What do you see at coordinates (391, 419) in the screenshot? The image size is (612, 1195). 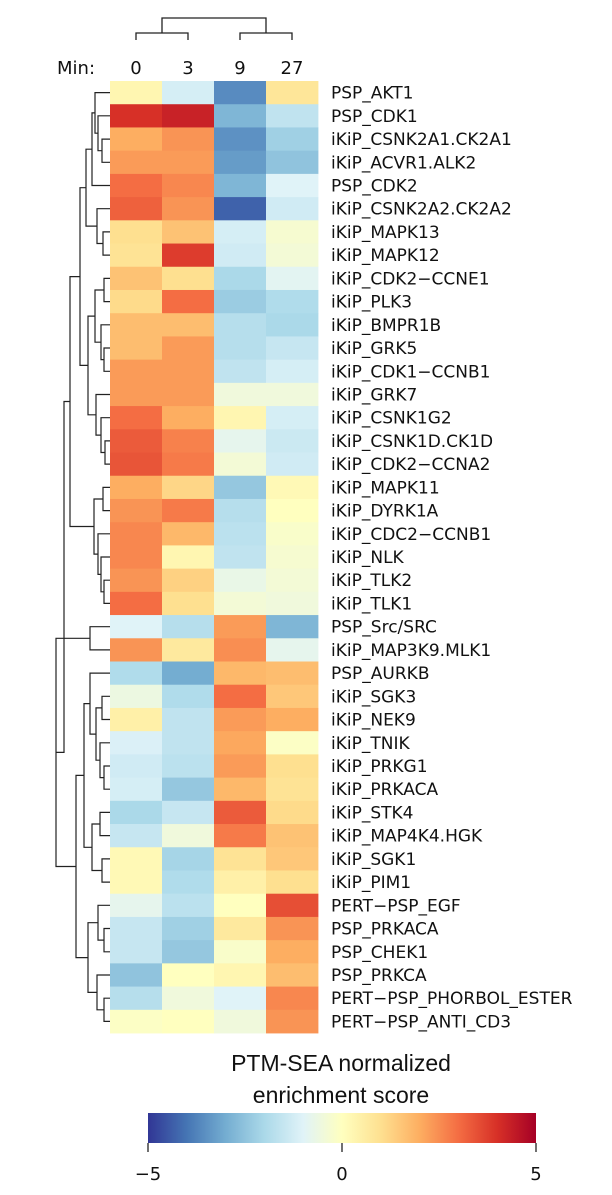 I see `row-label: iKiP_CSNK1G2` at bounding box center [391, 419].